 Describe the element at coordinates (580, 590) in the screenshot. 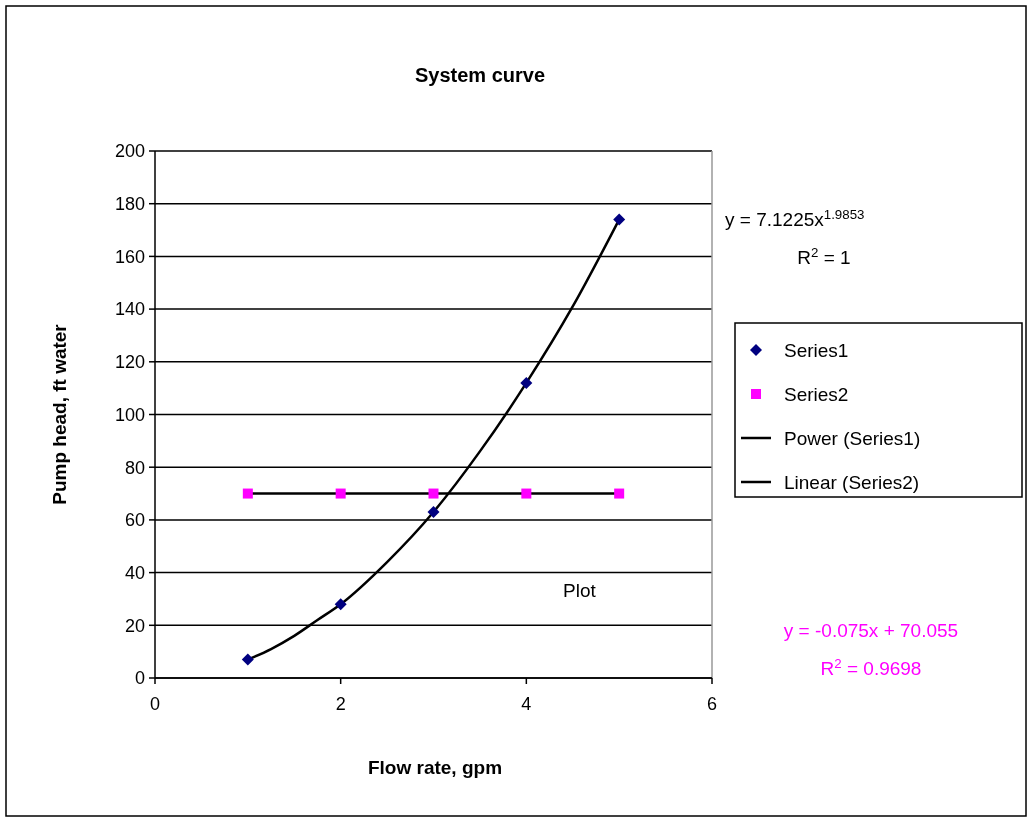

I see `annotation: Plot` at that location.